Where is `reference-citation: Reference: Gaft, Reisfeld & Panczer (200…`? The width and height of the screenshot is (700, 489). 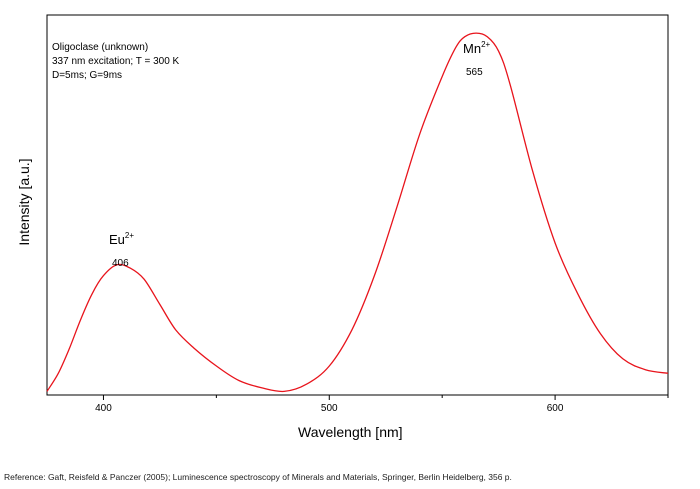
reference-citation: Reference: Gaft, Reisfeld & Panczer (200… is located at coordinates (258, 477).